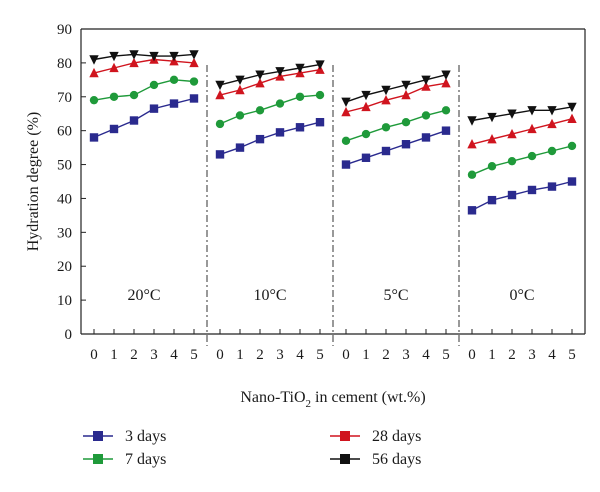 This screenshot has height=492, width=600. I want to click on panel-label: 0°C, so click(521, 295).